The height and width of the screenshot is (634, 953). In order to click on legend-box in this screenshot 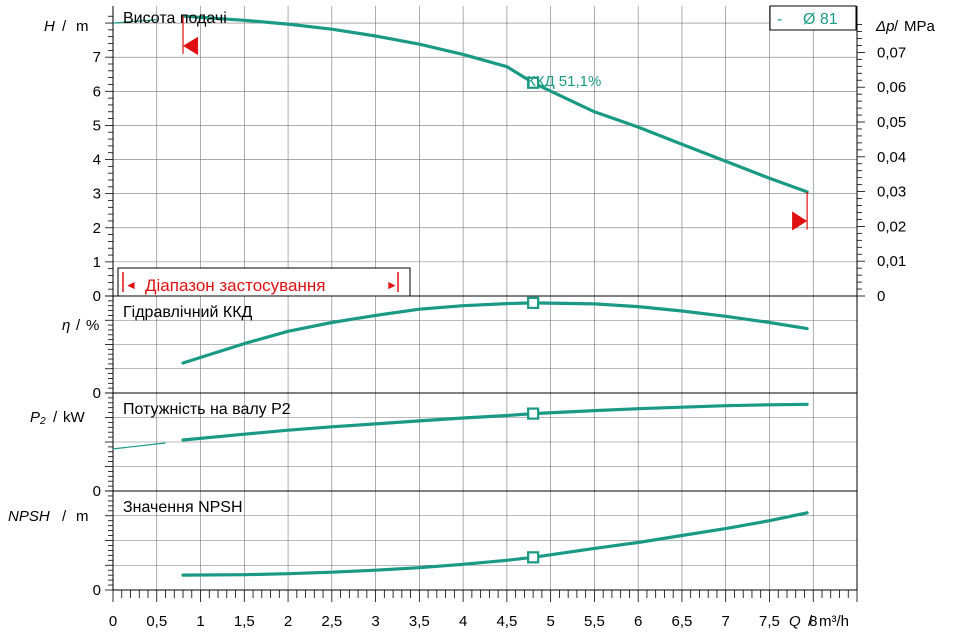, I will do `click(813, 18)`.